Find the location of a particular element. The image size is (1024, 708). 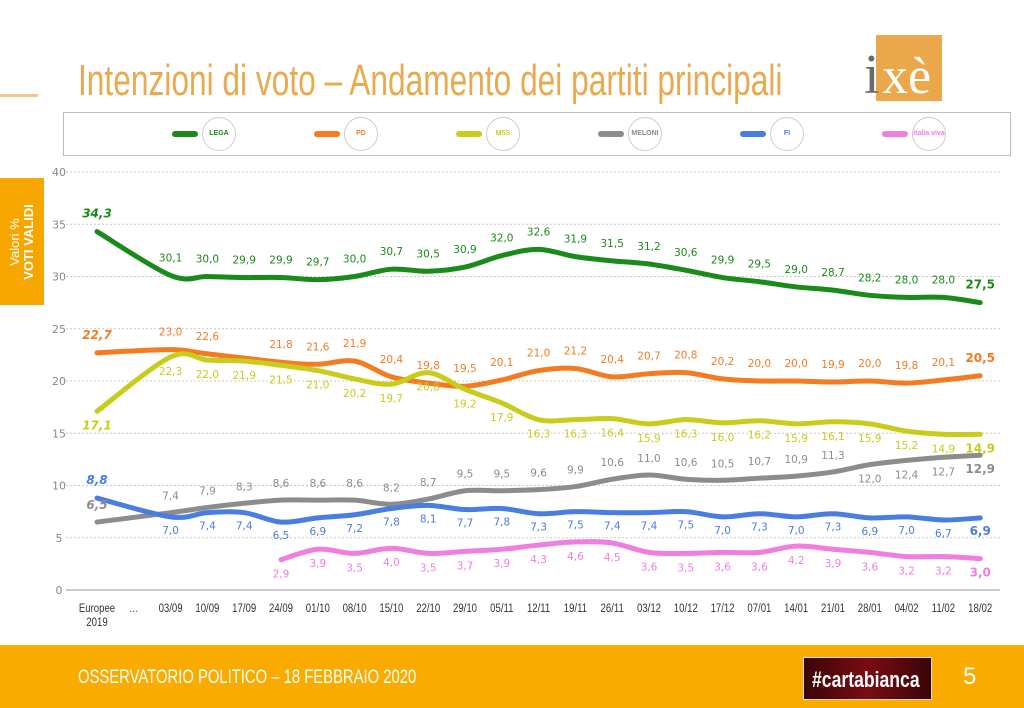

data-label: 6,7 is located at coordinates (943, 534).